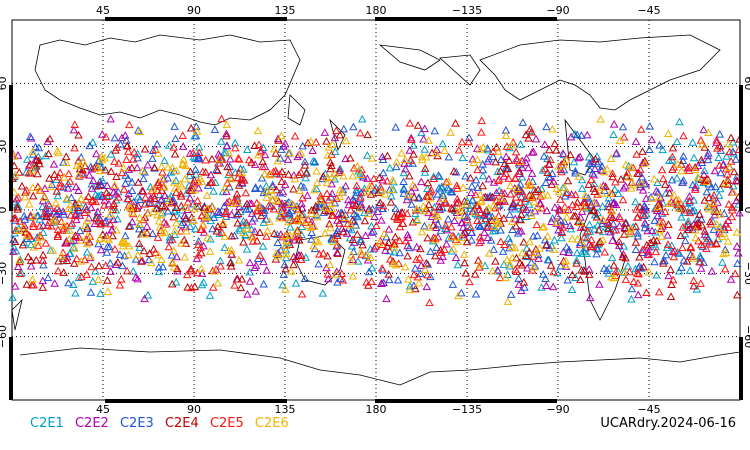  What do you see at coordinates (194, 10) in the screenshot?
I see `tick-top-1: 90` at bounding box center [194, 10].